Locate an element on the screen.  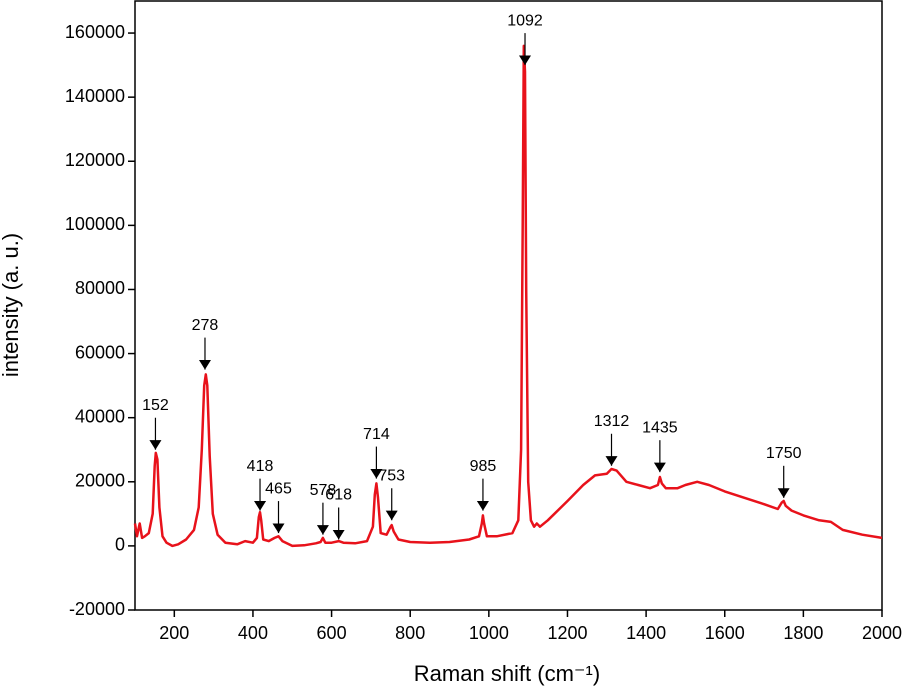
y-tick-label: 100000 is located at coordinates (95, 224).